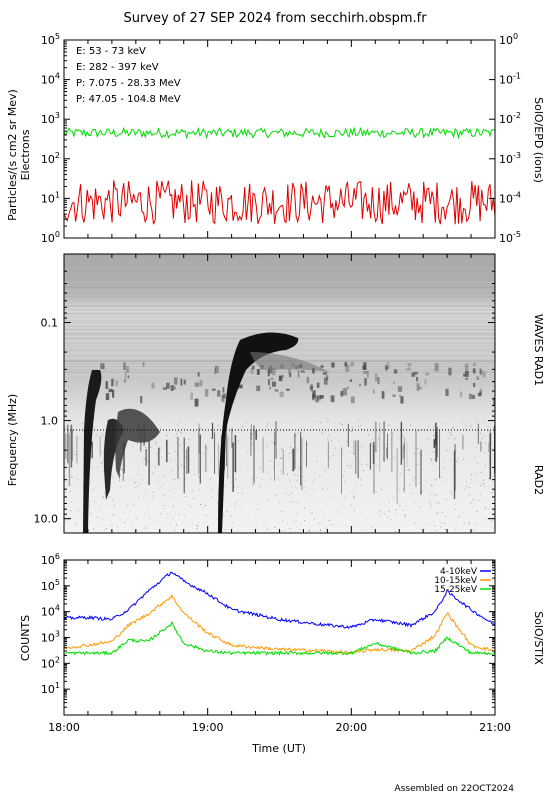  What do you see at coordinates (456, 581) in the screenshot?
I see `stix-legend-entry: 10-15keV` at bounding box center [456, 581].